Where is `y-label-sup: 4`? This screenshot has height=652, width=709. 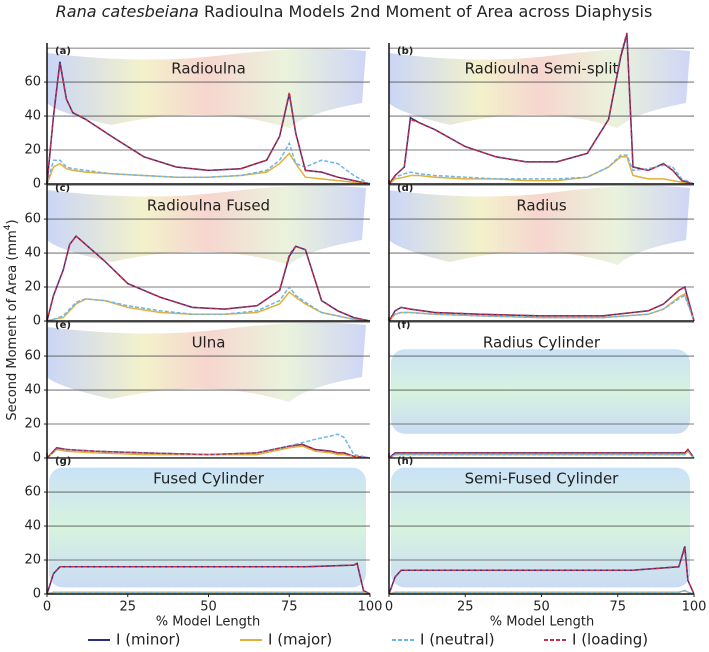
y-label-sup: 4 is located at coordinates (8, 227).